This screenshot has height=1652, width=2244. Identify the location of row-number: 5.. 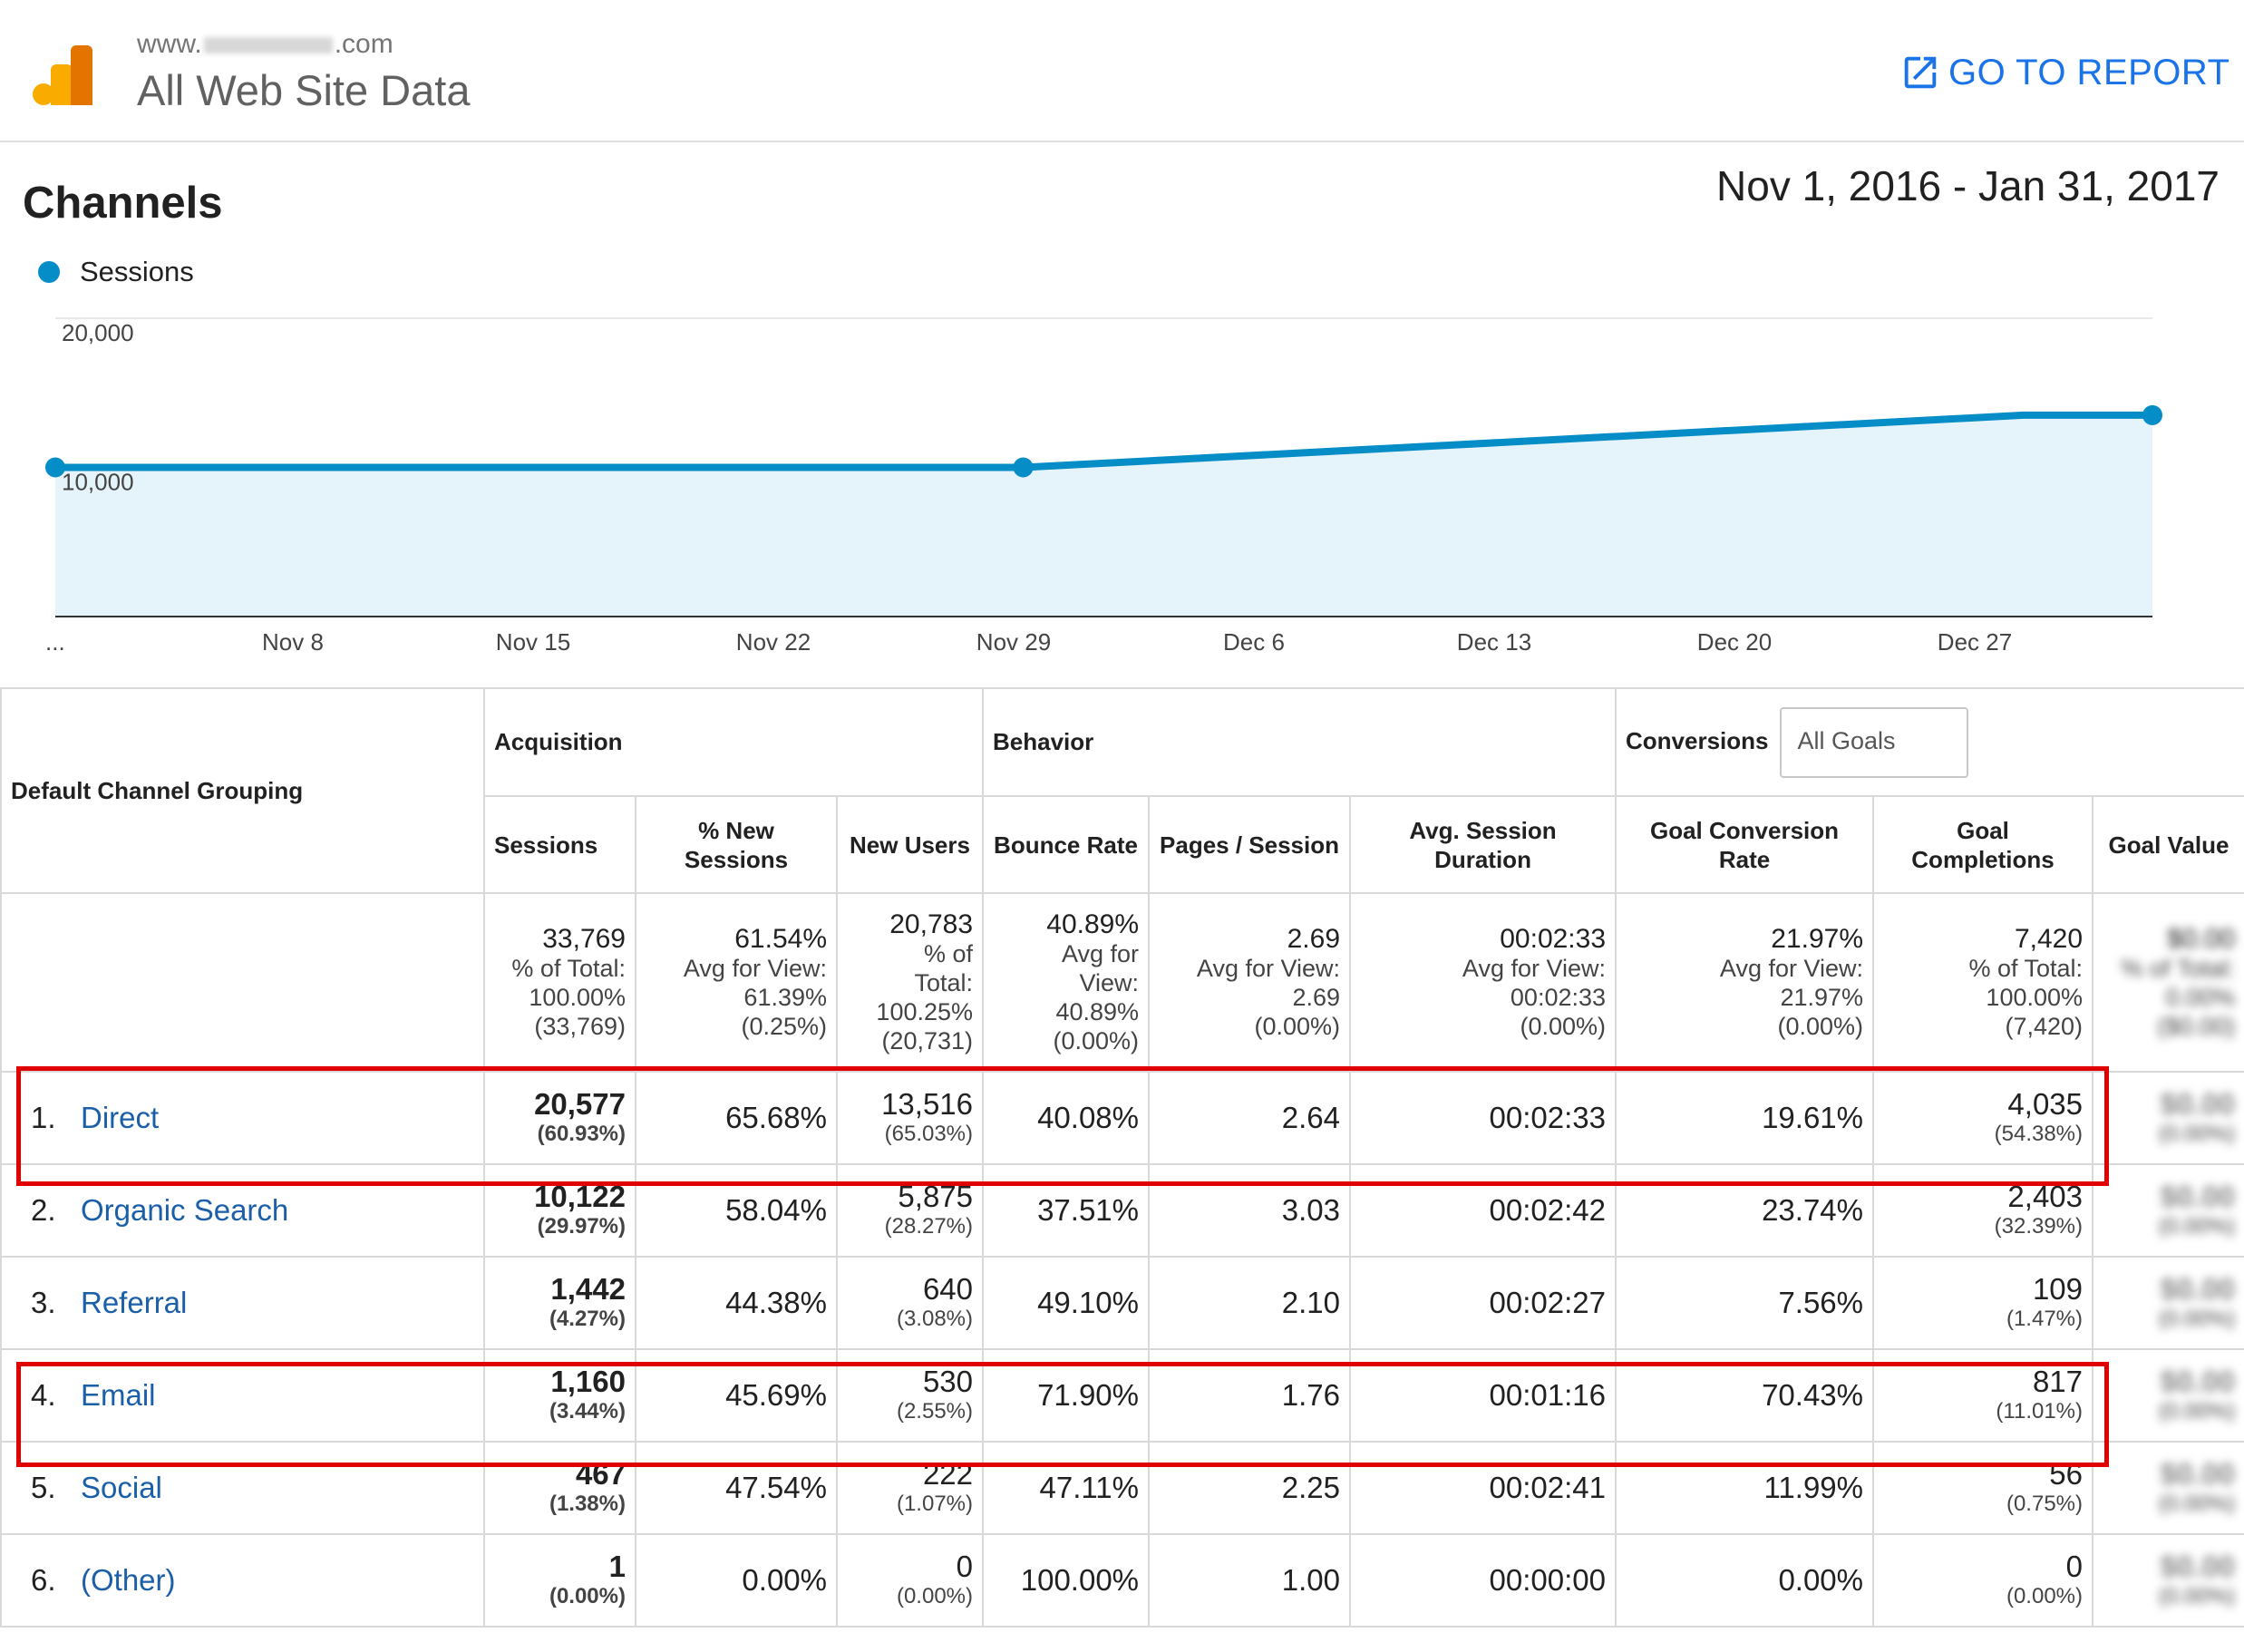
(43, 1487).